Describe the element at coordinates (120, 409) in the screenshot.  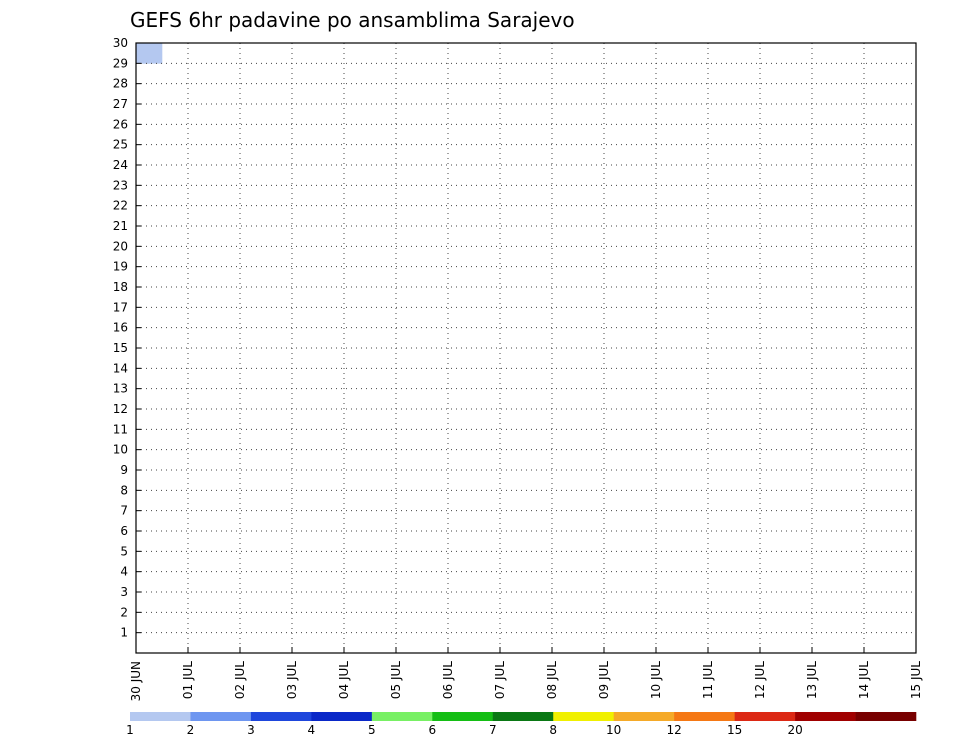
I see `y-tick-label: 12` at that location.